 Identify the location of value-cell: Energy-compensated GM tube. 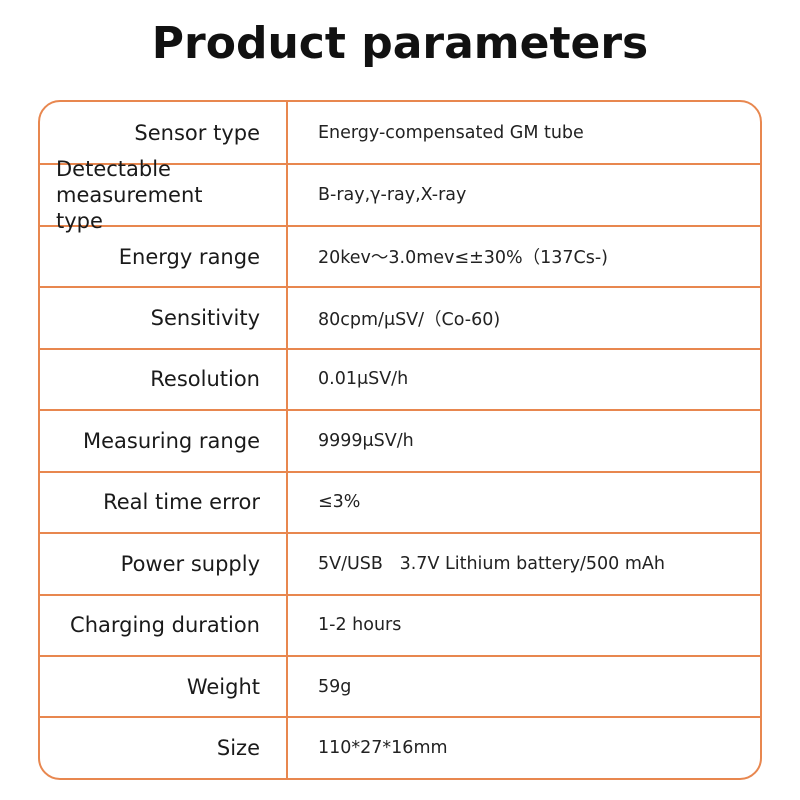
(524, 132).